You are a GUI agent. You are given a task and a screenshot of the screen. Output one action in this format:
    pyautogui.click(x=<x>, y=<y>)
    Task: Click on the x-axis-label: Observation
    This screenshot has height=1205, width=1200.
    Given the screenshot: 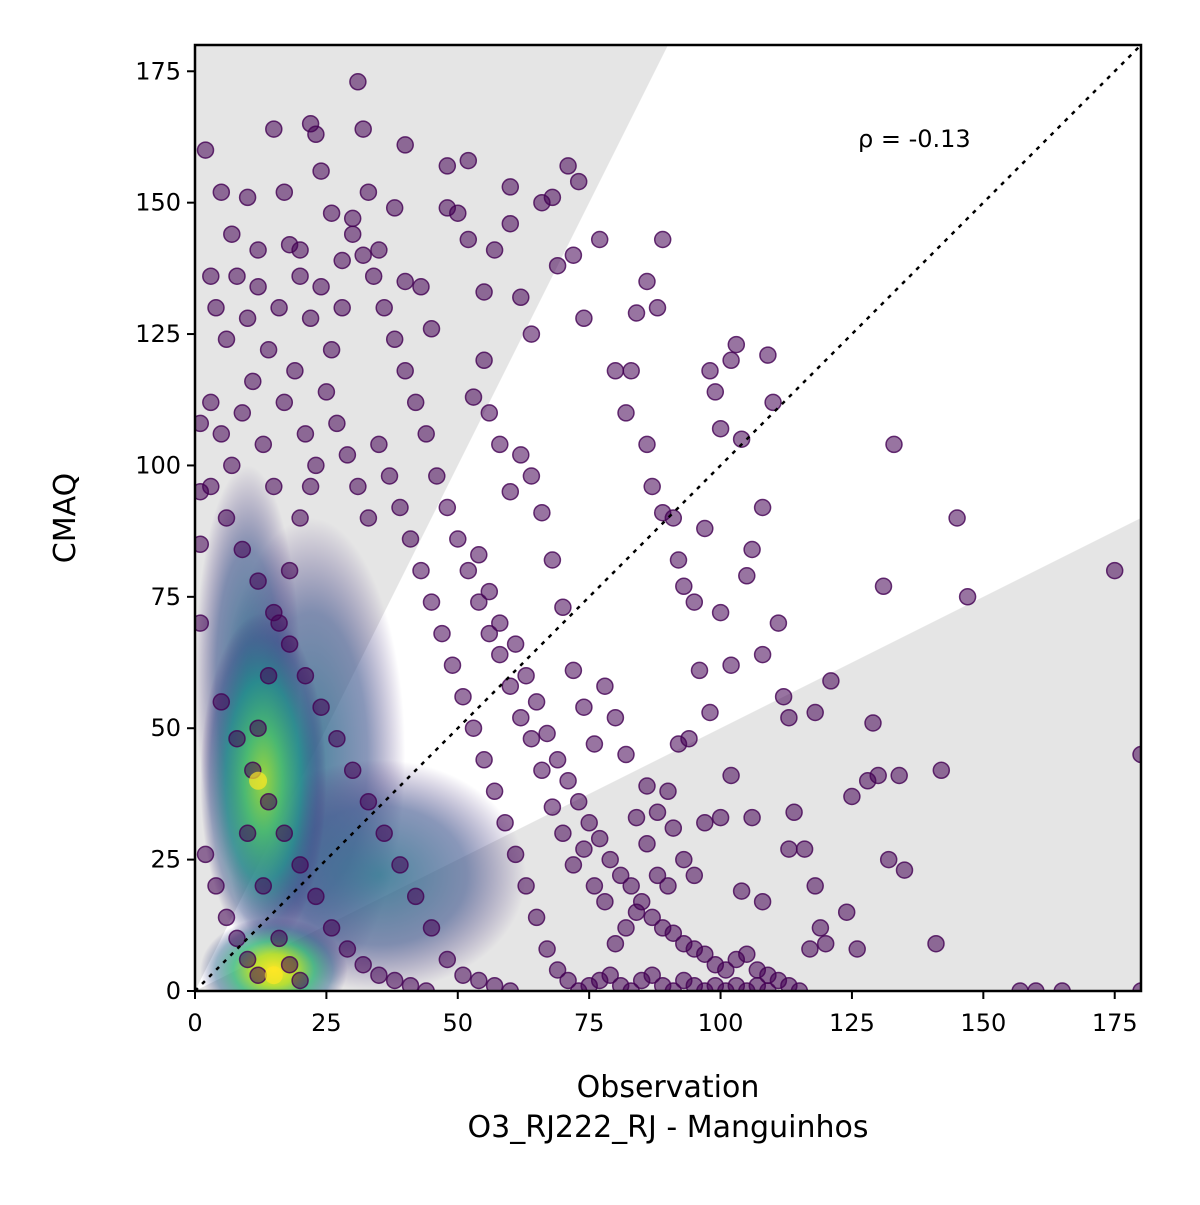 What is the action you would take?
    pyautogui.click(x=668, y=1087)
    